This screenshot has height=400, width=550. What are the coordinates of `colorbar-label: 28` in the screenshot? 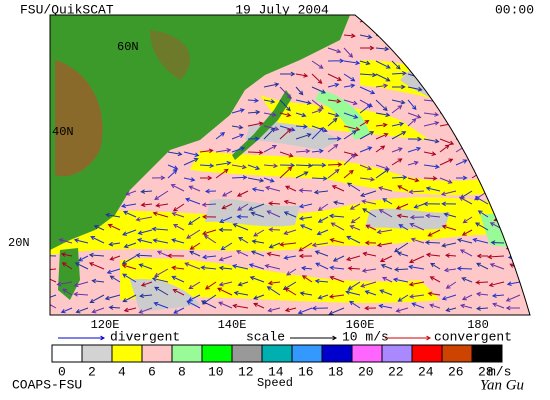 It's located at (486, 371).